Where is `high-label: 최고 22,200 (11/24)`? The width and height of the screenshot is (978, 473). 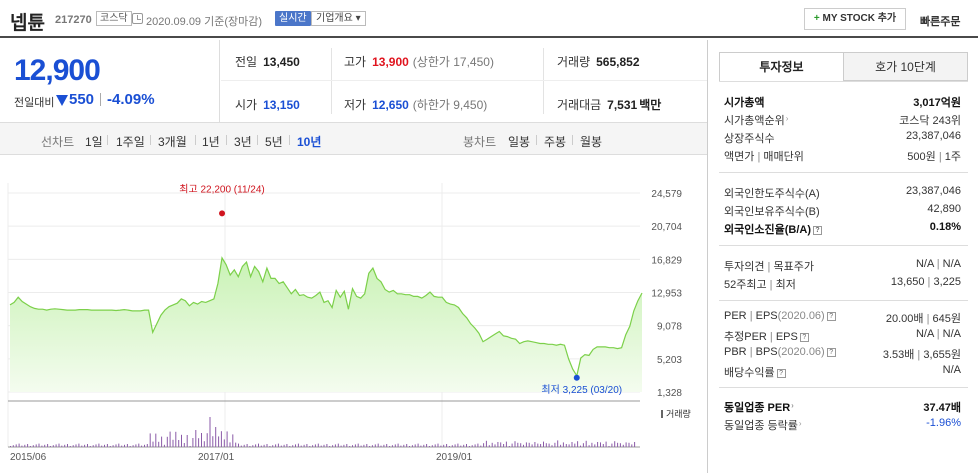 high-label: 최고 22,200 (11/24) is located at coordinates (222, 189).